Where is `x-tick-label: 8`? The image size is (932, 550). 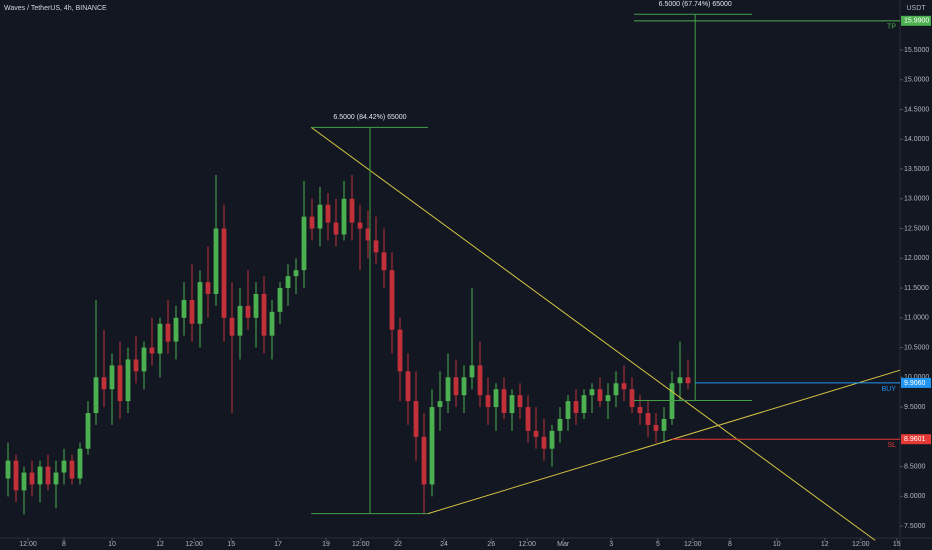
x-tick-label: 8 is located at coordinates (730, 544).